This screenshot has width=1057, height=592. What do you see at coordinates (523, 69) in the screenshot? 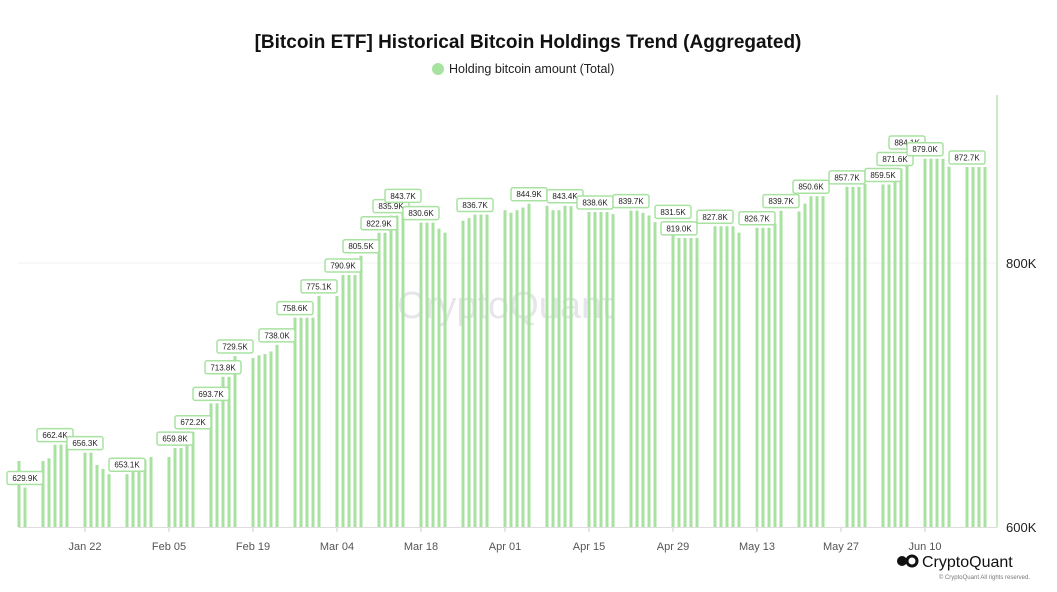
I see `legend: Holding bitcoin amount (Total)` at bounding box center [523, 69].